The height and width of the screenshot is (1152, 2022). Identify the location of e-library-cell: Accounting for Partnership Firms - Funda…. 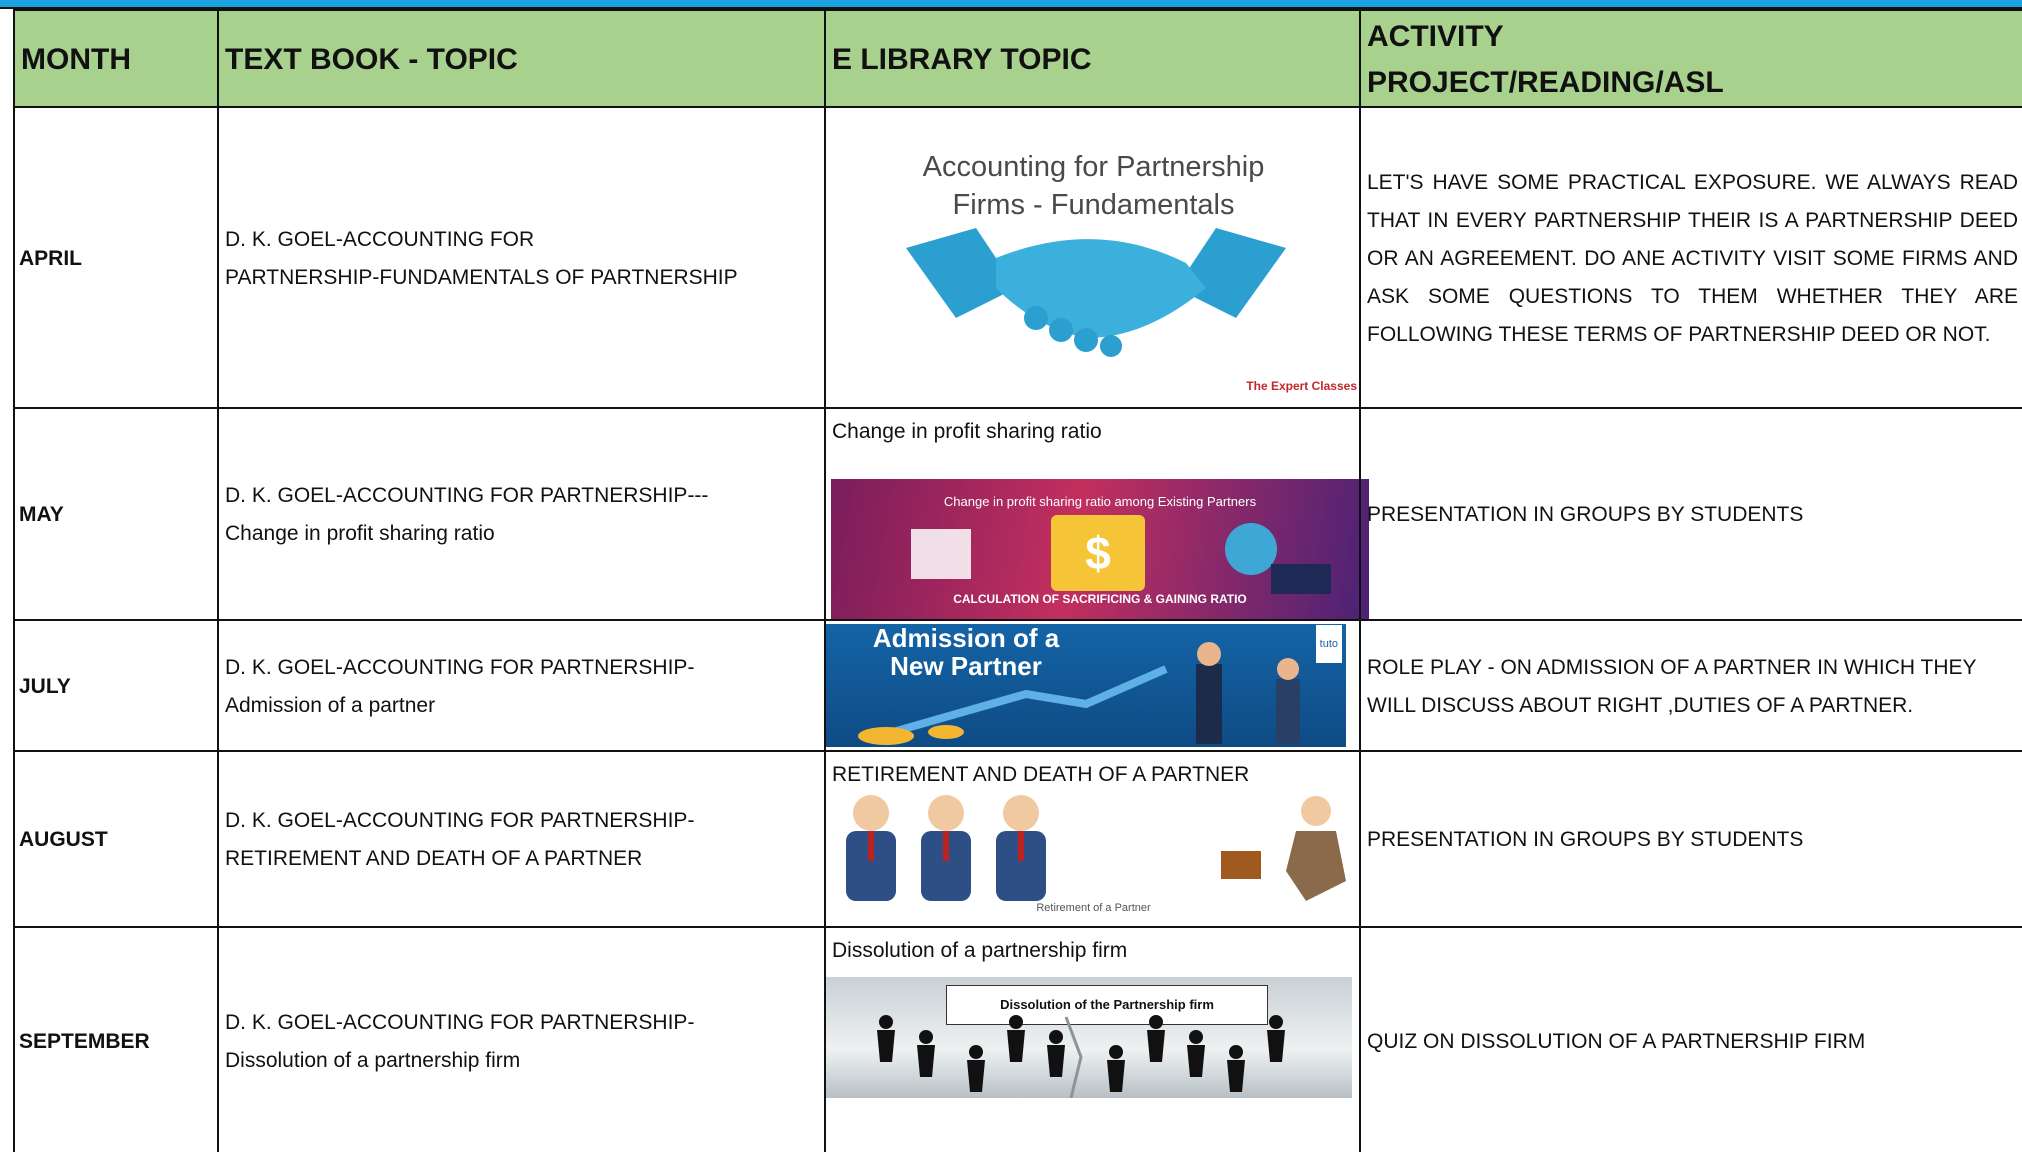
(1092, 257).